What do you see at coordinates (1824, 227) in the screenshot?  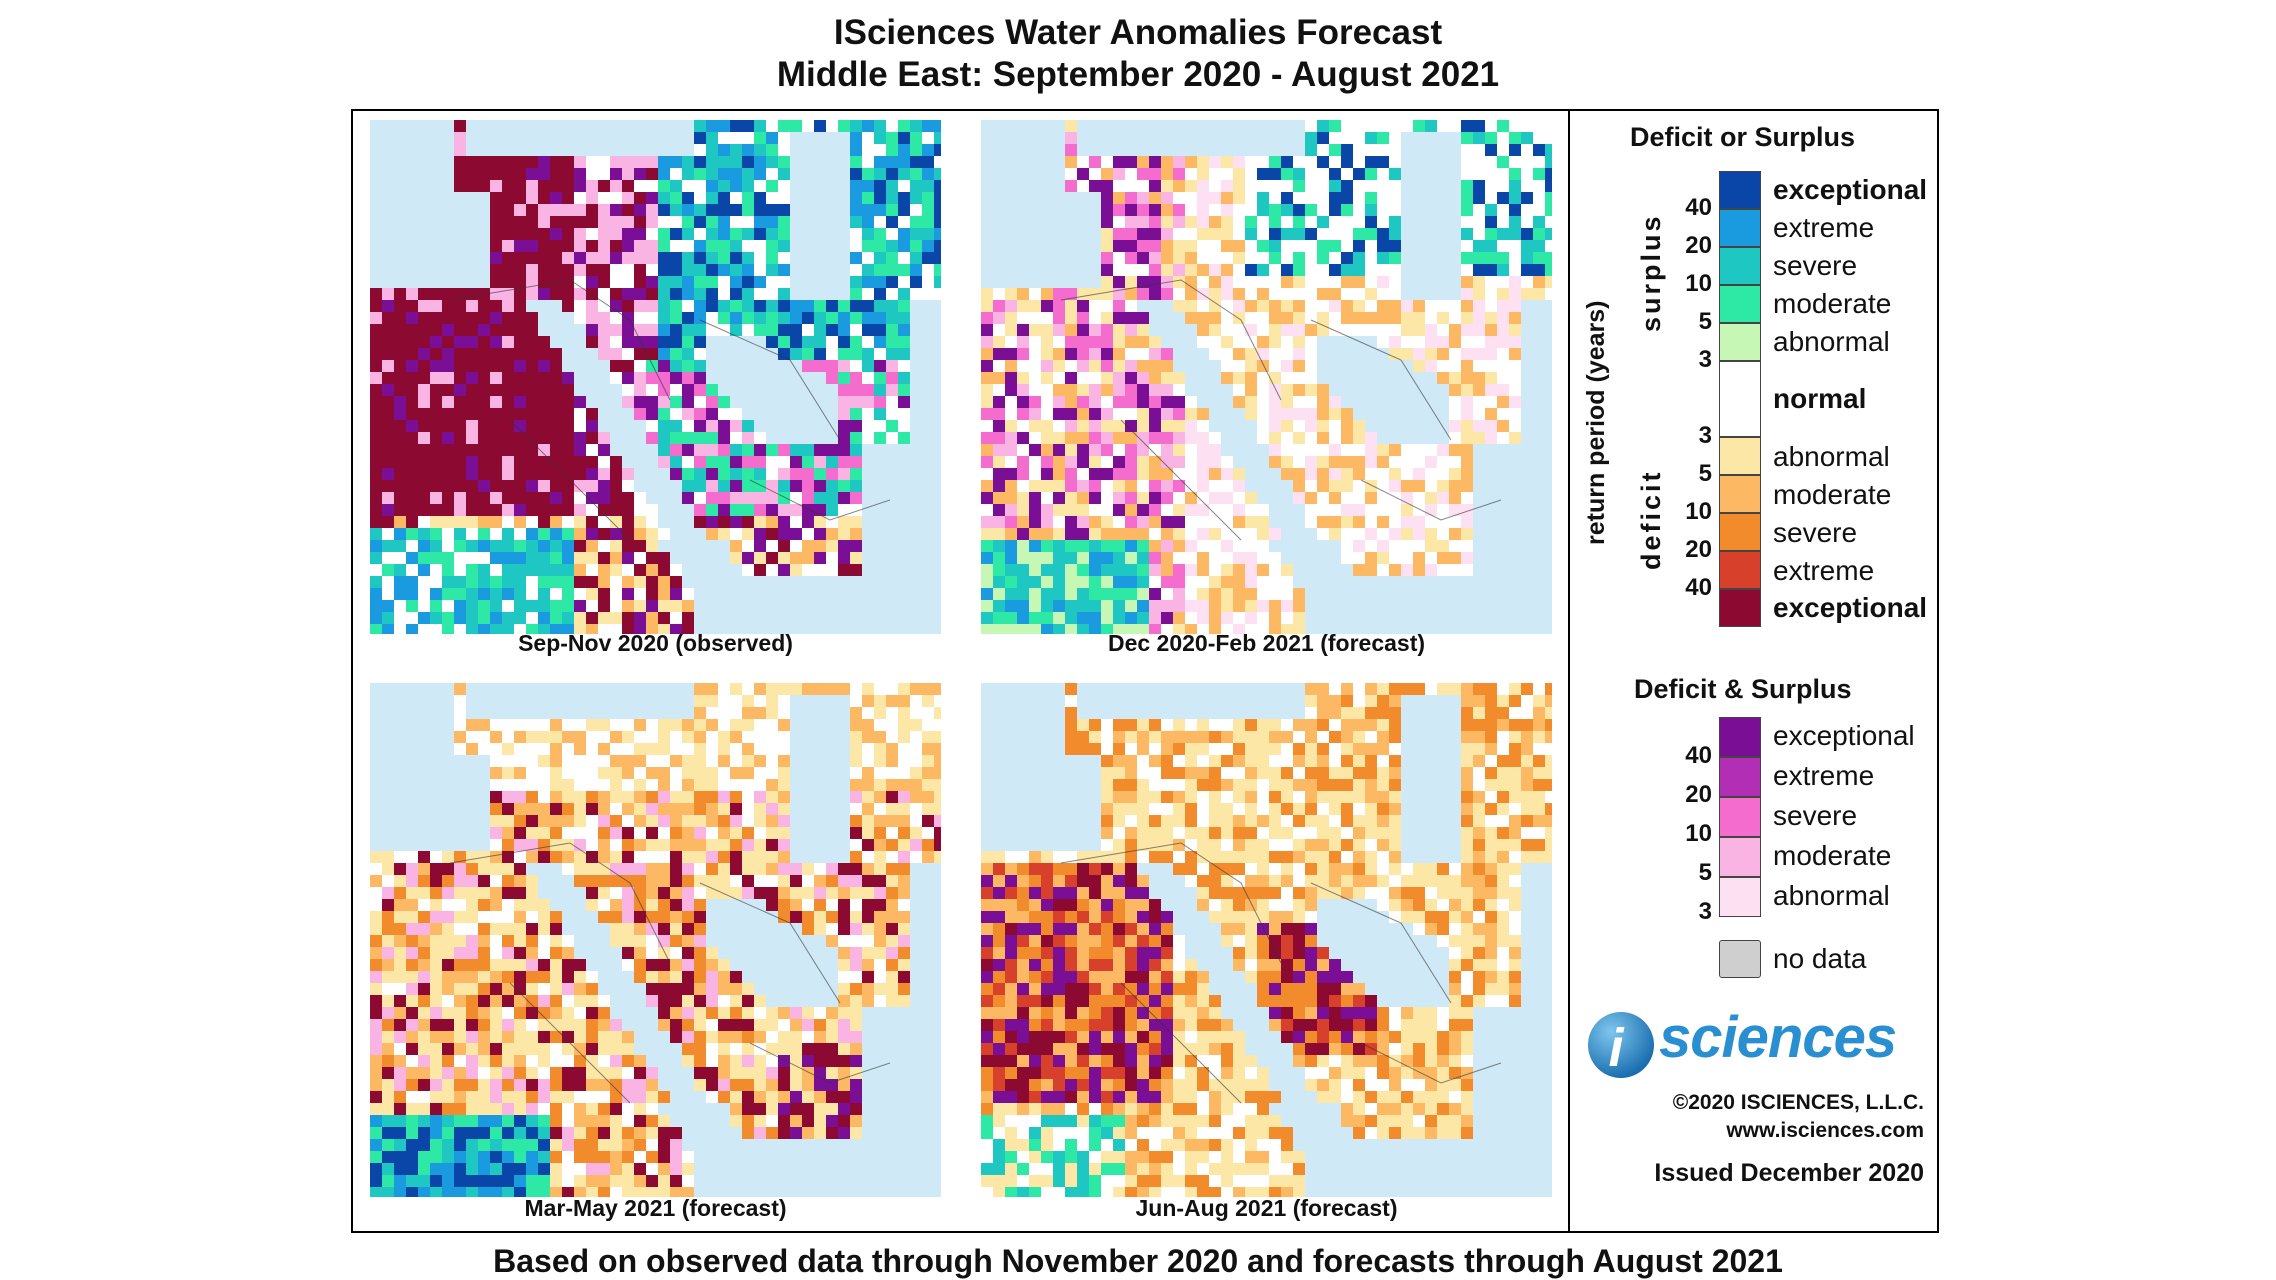 I see `label-surplus-extreme: extreme` at bounding box center [1824, 227].